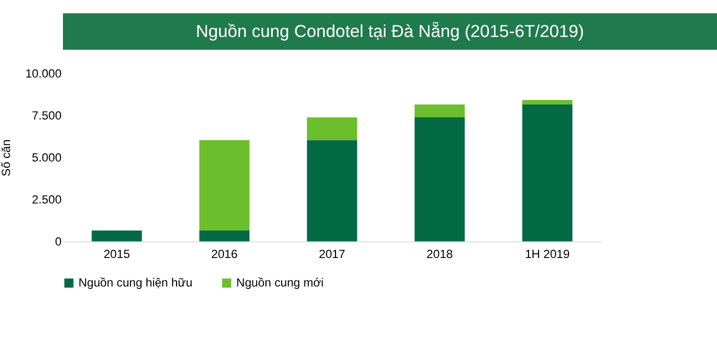 This screenshot has height=346, width=717. I want to click on y-tick-label: 10.000, so click(43, 73).